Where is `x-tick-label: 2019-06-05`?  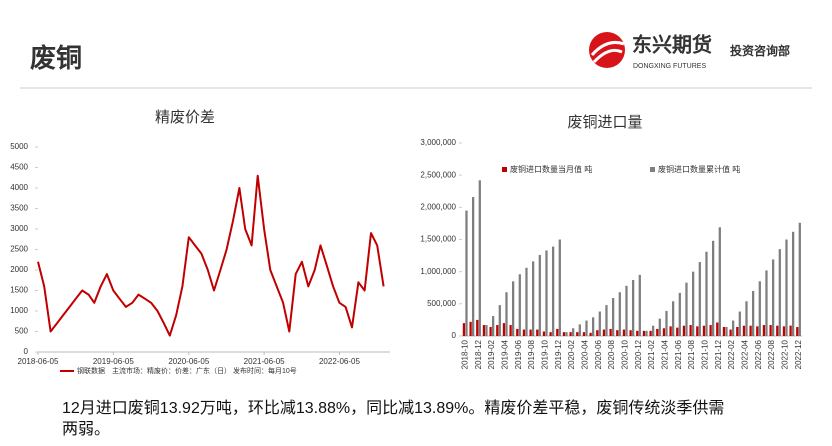
x-tick-label: 2019-06-05 is located at coordinates (113, 361).